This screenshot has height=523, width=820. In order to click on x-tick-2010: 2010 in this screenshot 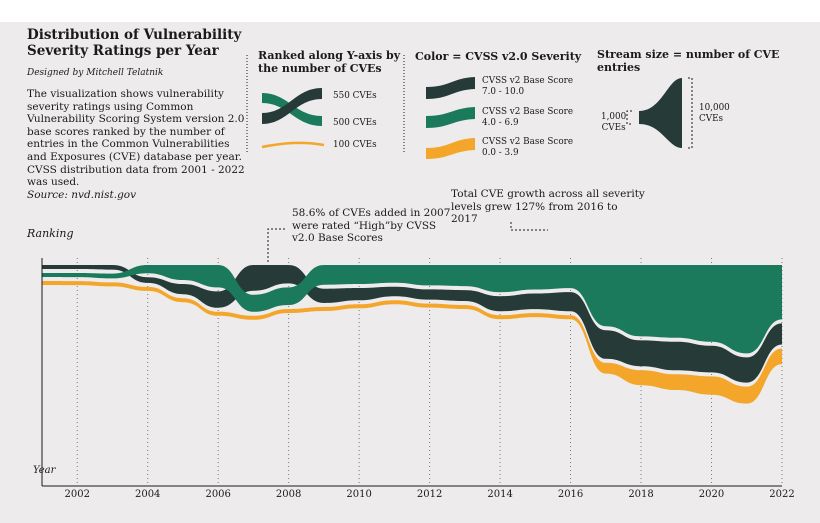, I will do `click(359, 494)`.